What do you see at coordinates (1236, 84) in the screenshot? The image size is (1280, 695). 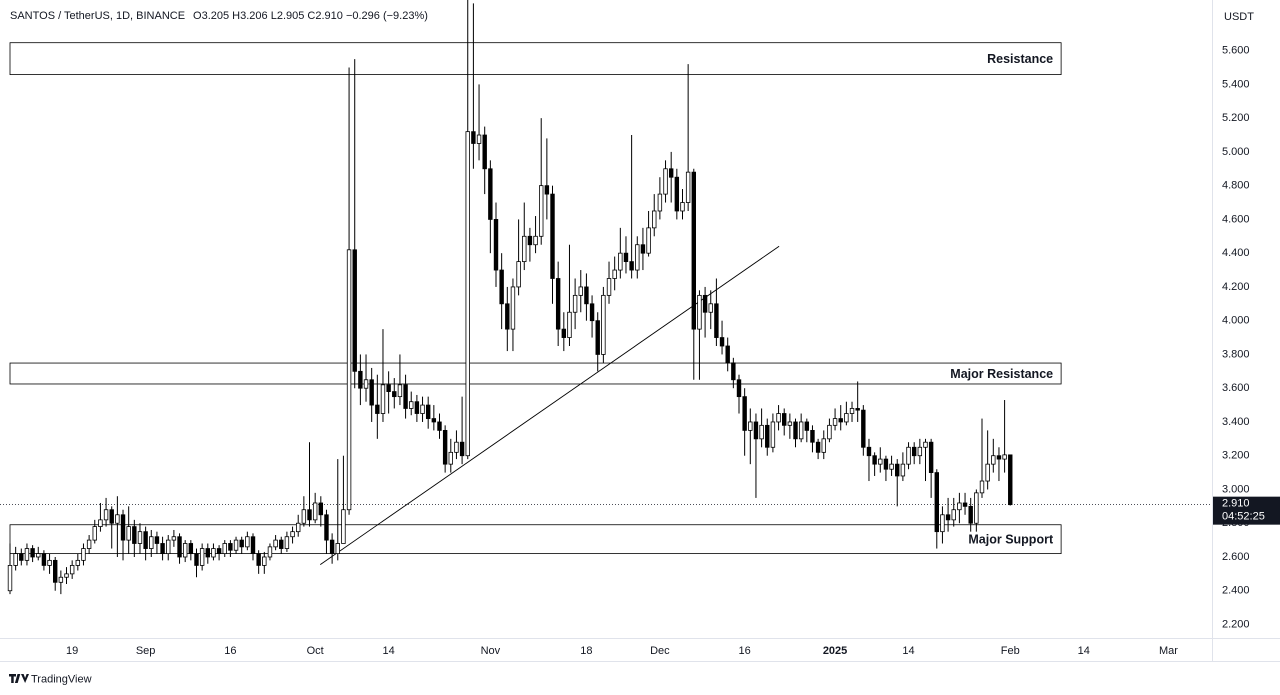 I see `y-tick-label: 5.400` at bounding box center [1236, 84].